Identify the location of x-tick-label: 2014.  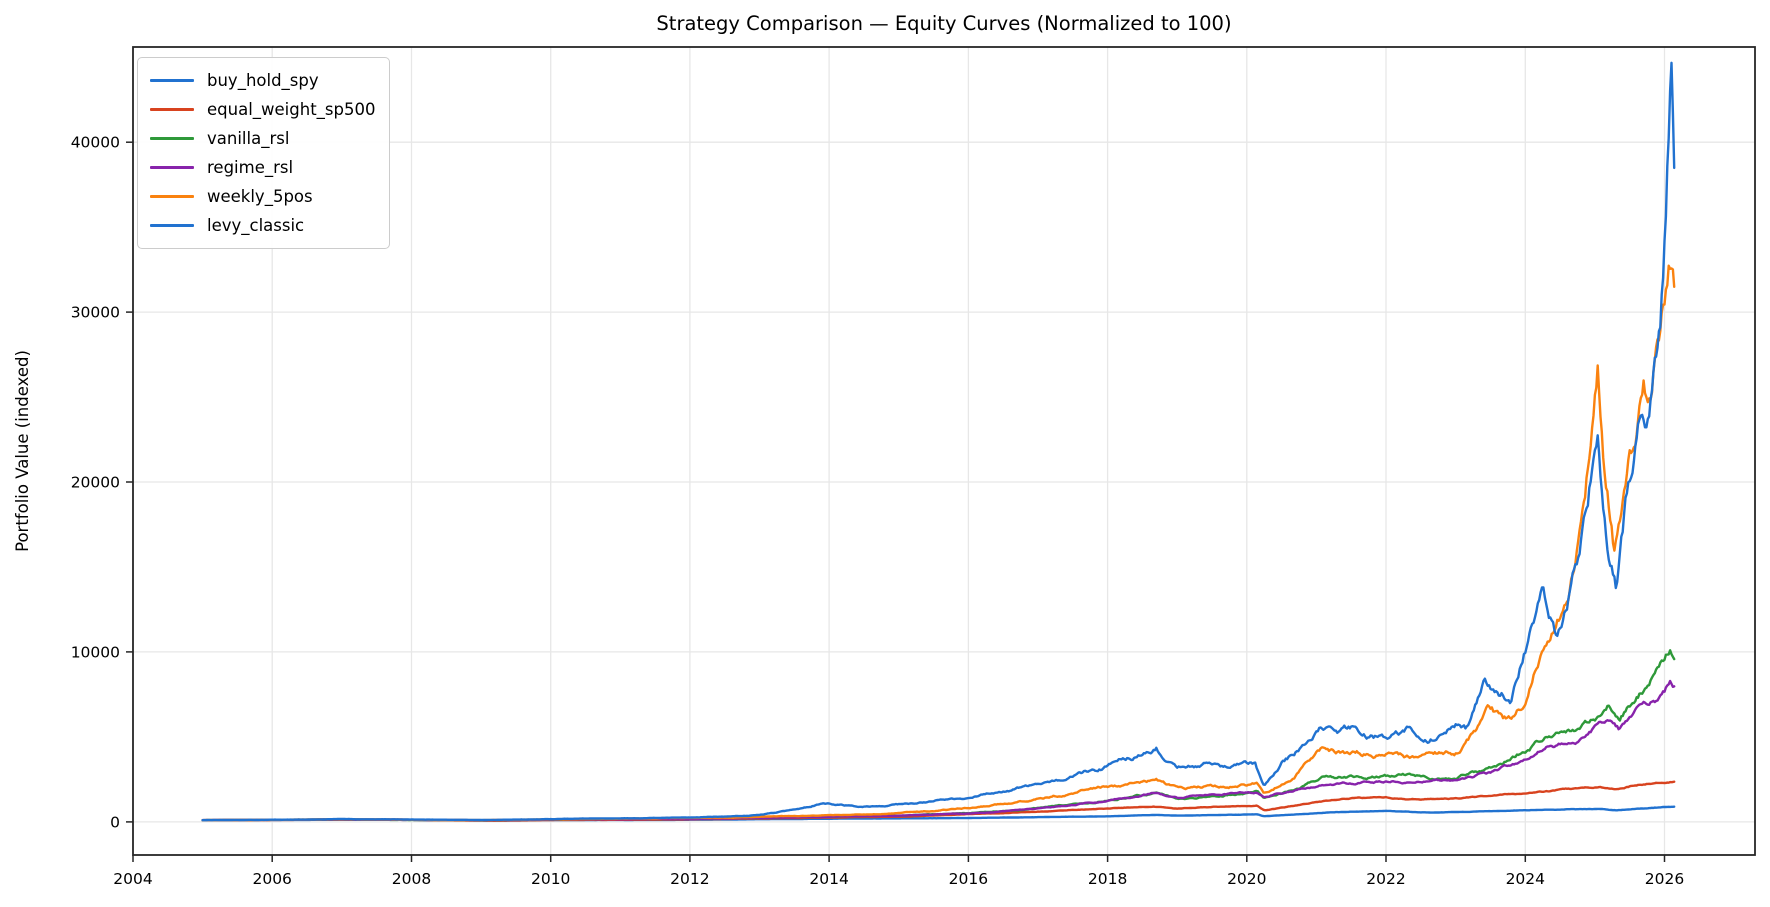
(828, 879).